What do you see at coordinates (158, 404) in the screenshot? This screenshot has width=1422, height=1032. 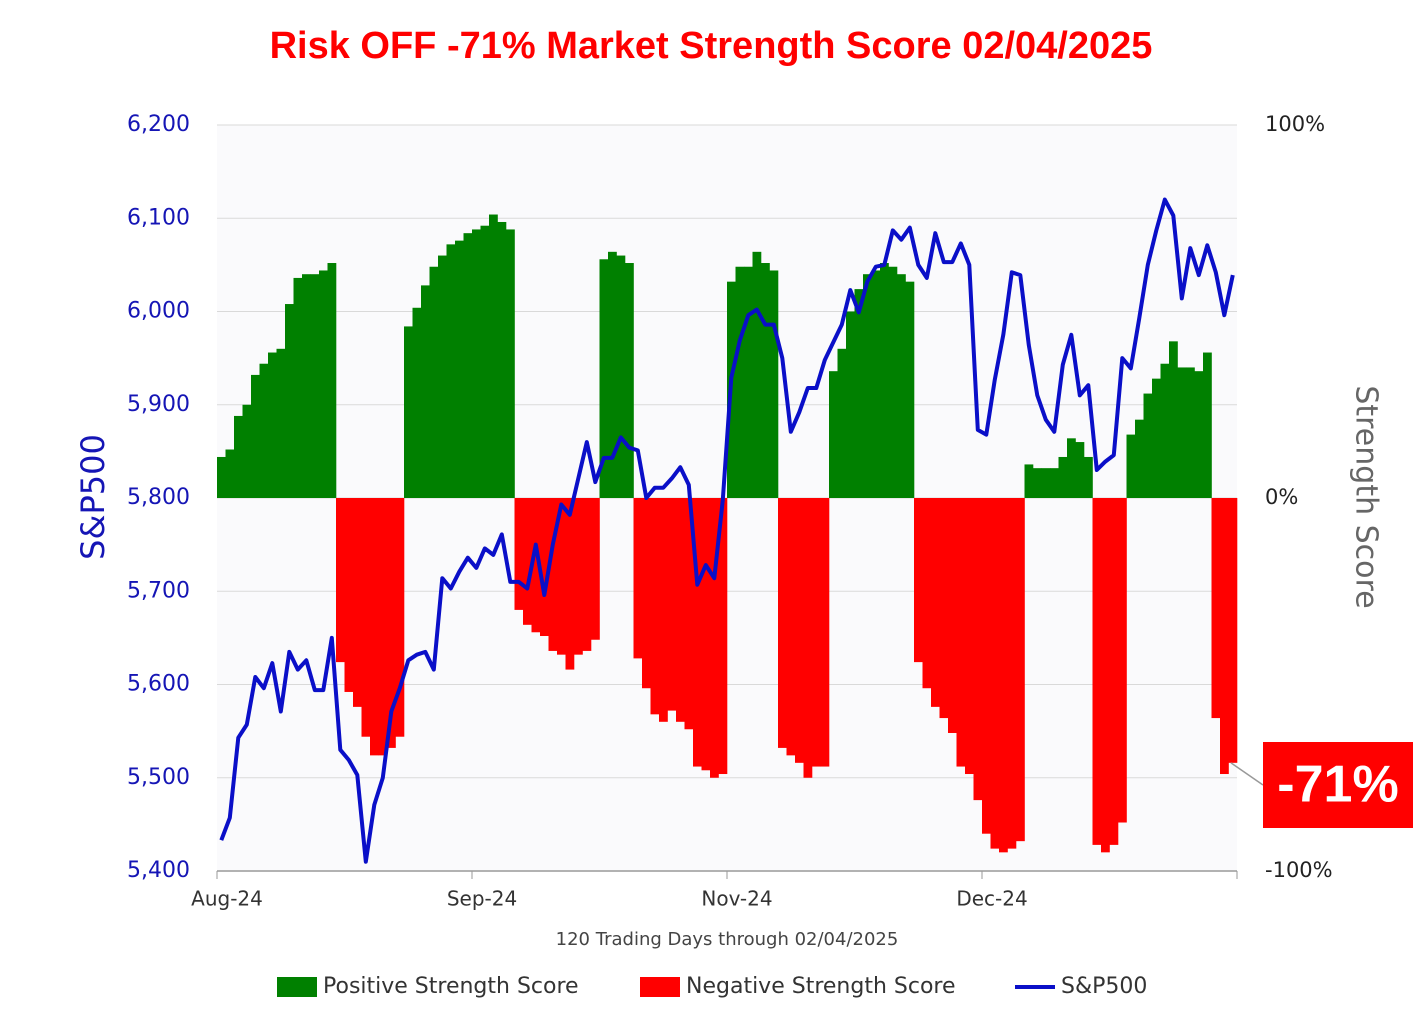 I see `y-tick-label: 5,900` at bounding box center [158, 404].